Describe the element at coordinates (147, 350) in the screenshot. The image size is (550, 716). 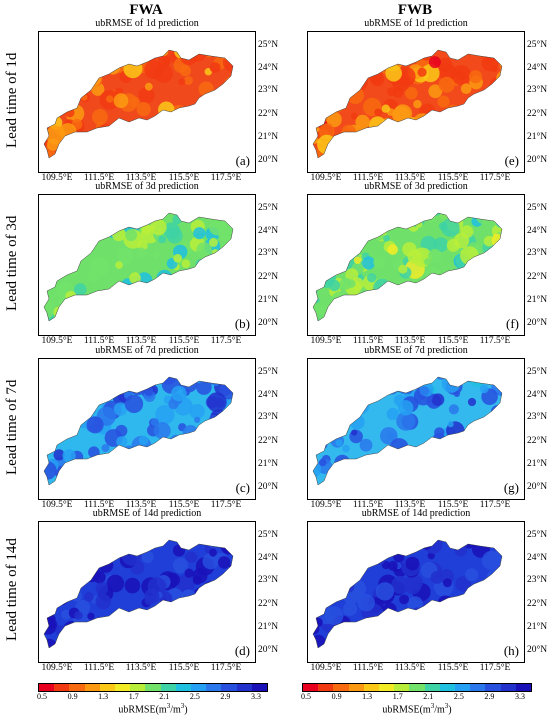
I see `panel-title: ubRMSE of 7d prediction` at that location.